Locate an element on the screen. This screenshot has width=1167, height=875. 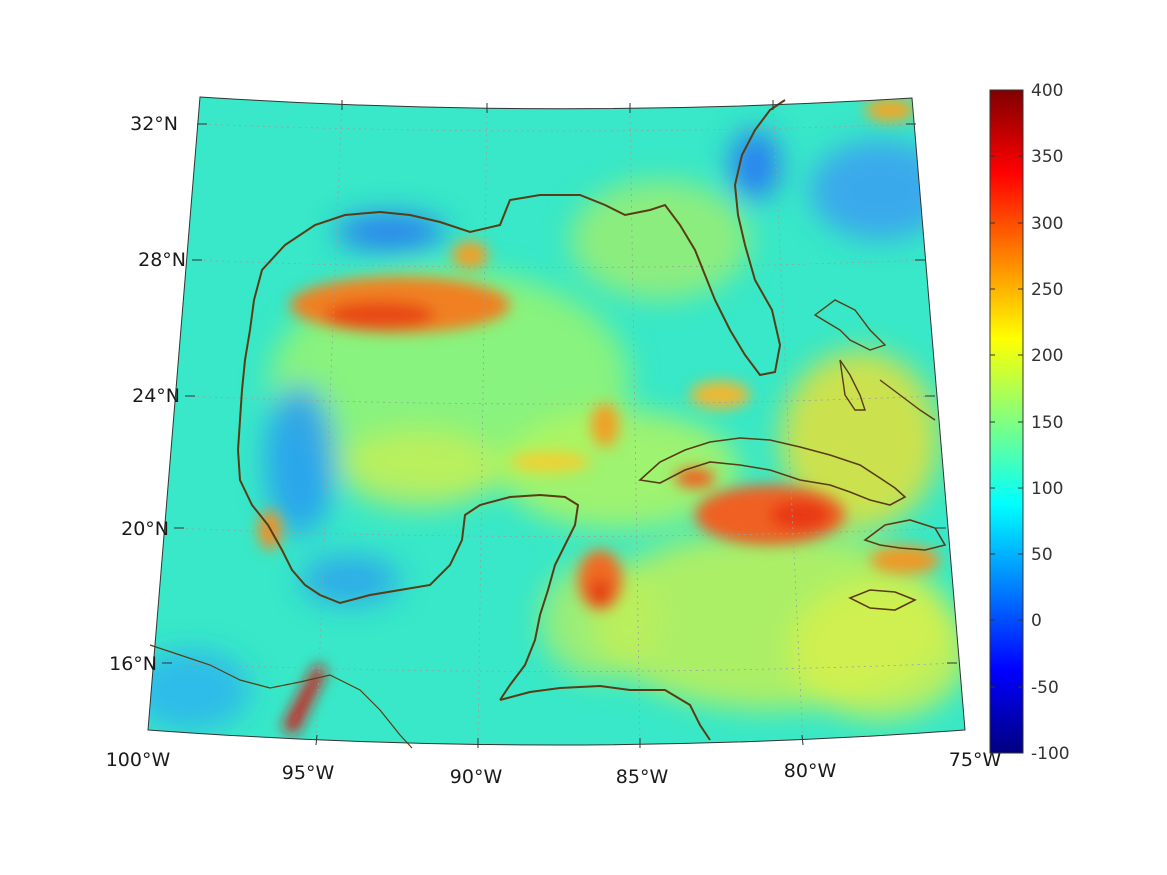
lat-label-20n: 20°N is located at coordinates (145, 529).